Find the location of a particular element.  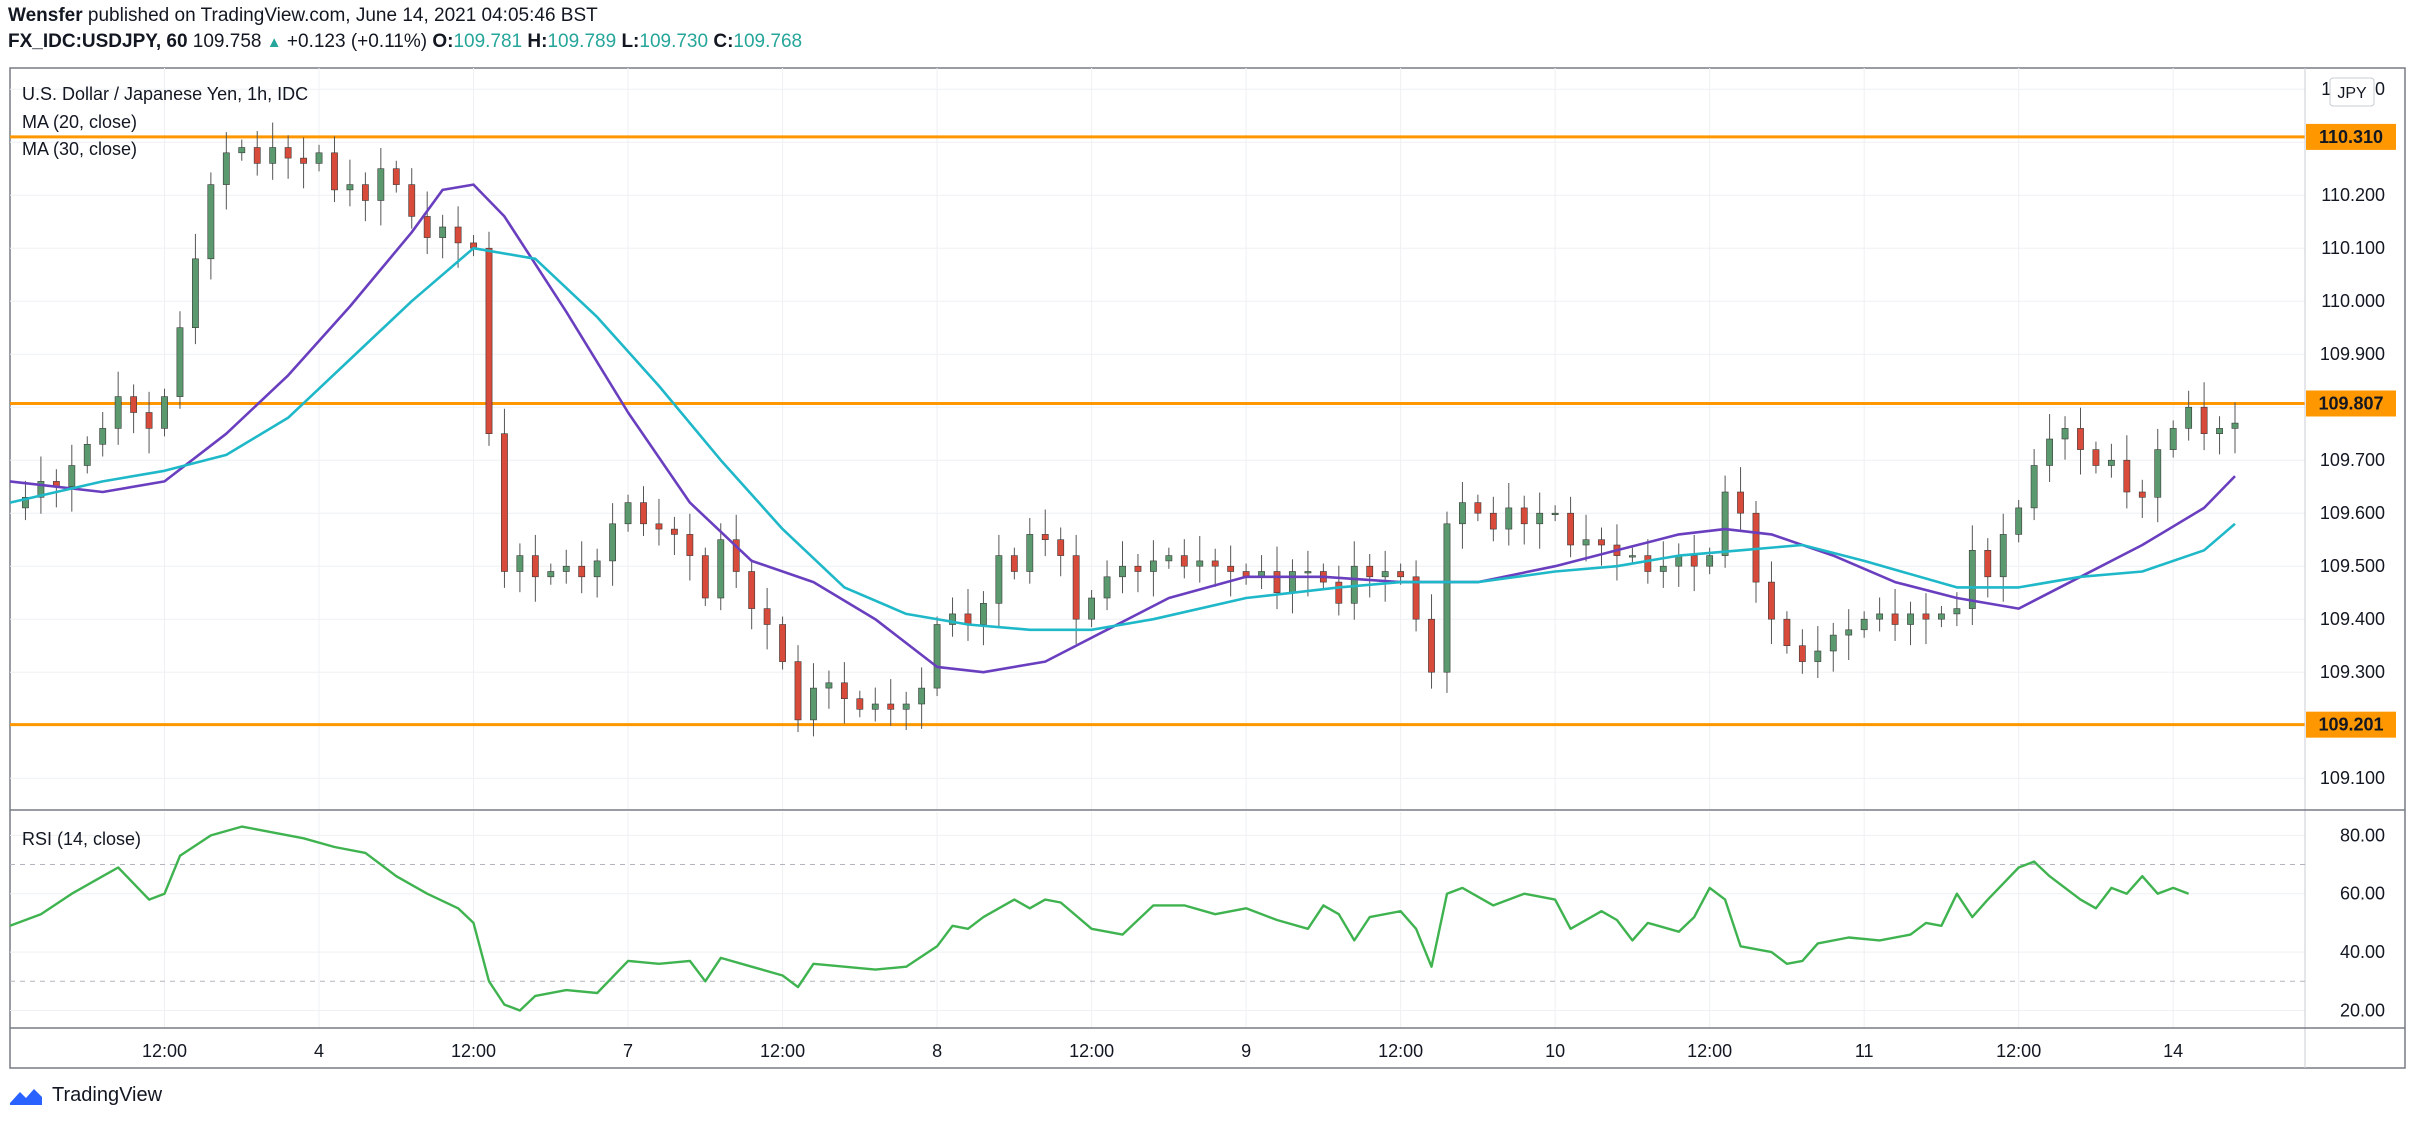

level-badges: 110.310 109.807 109.201 is located at coordinates (2351, 430).